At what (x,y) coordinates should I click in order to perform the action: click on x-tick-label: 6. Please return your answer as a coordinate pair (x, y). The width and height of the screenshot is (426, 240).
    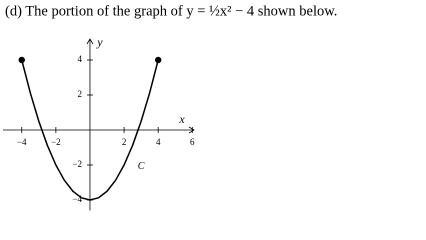
    Looking at the image, I should click on (192, 142).